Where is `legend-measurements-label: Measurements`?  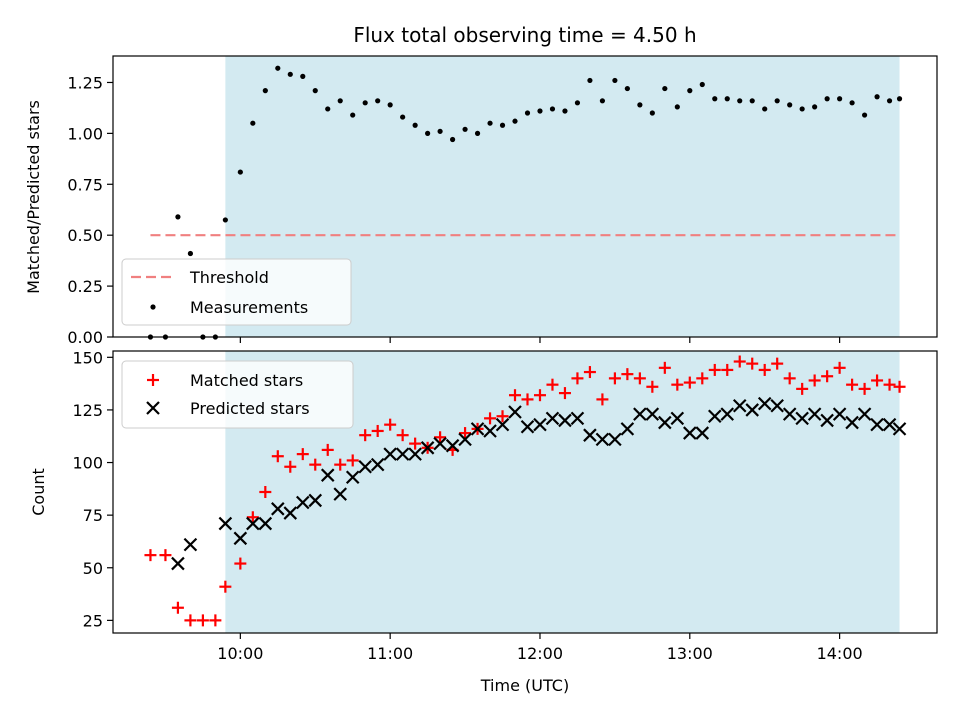
legend-measurements-label: Measurements is located at coordinates (249, 307).